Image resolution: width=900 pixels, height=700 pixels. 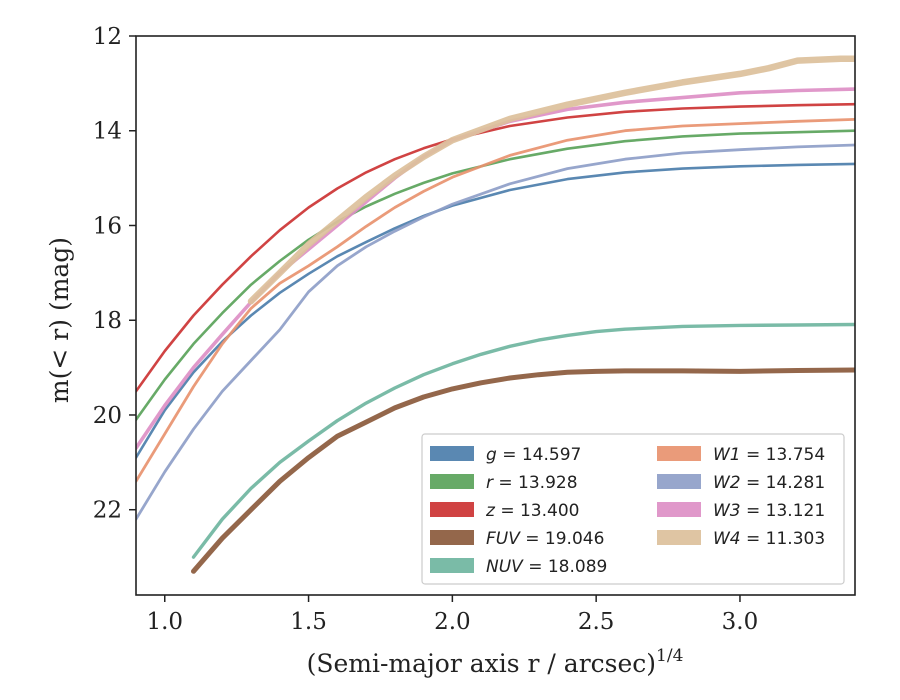 What do you see at coordinates (679, 509) in the screenshot?
I see `legend-swatch-w3` at bounding box center [679, 509].